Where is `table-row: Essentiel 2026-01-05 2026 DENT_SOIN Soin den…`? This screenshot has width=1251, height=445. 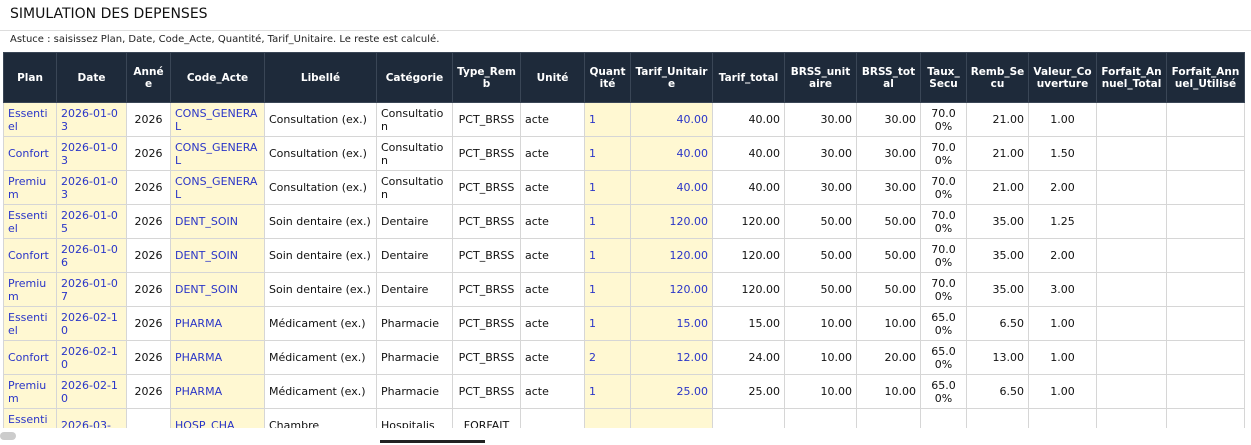 table-row: Essentiel 2026-01-05 2026 DENT_SOIN Soin den… is located at coordinates (624, 221).